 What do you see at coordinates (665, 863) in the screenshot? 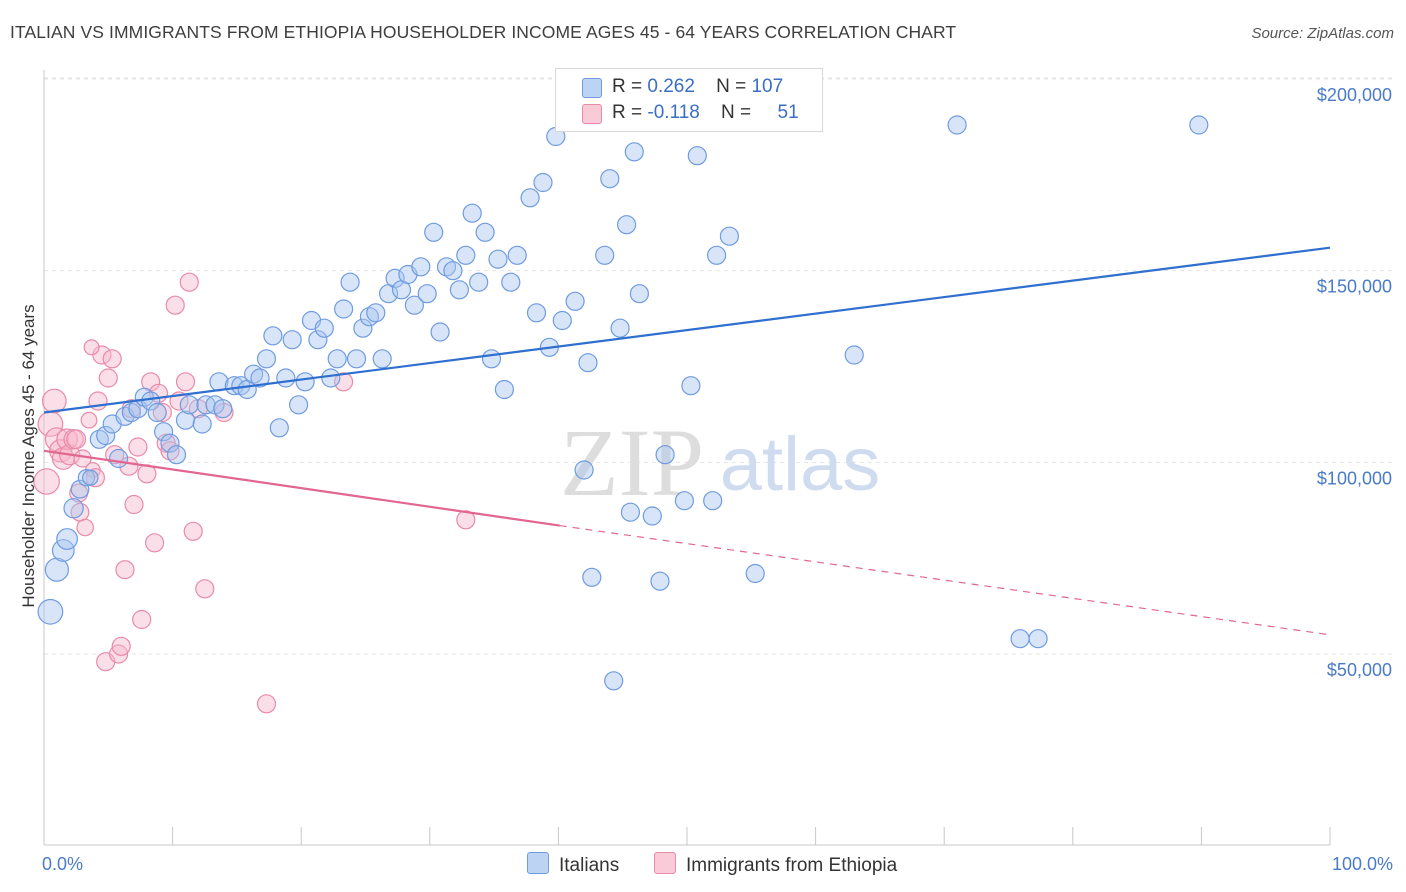
I see `swatch-ethiopia` at bounding box center [665, 863].